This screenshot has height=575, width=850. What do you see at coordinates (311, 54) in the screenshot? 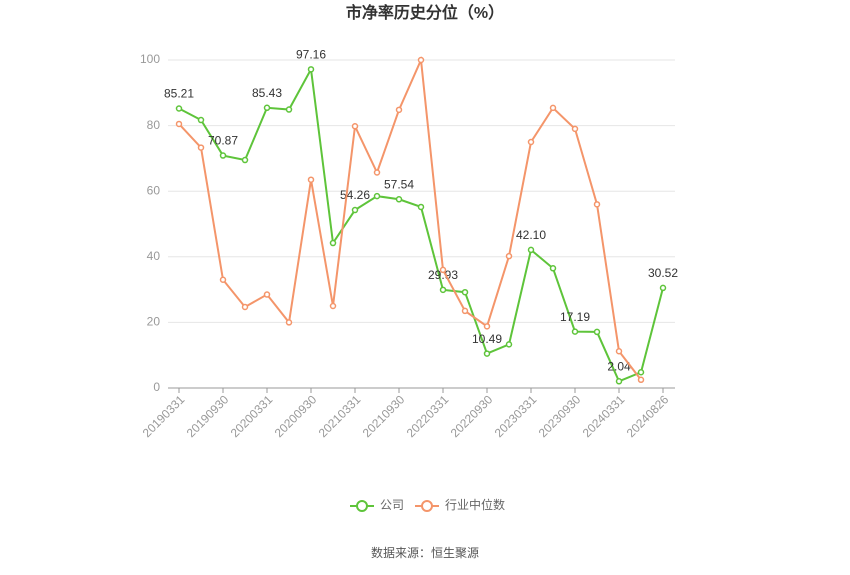
I see `data-label: 97.16` at bounding box center [311, 54].